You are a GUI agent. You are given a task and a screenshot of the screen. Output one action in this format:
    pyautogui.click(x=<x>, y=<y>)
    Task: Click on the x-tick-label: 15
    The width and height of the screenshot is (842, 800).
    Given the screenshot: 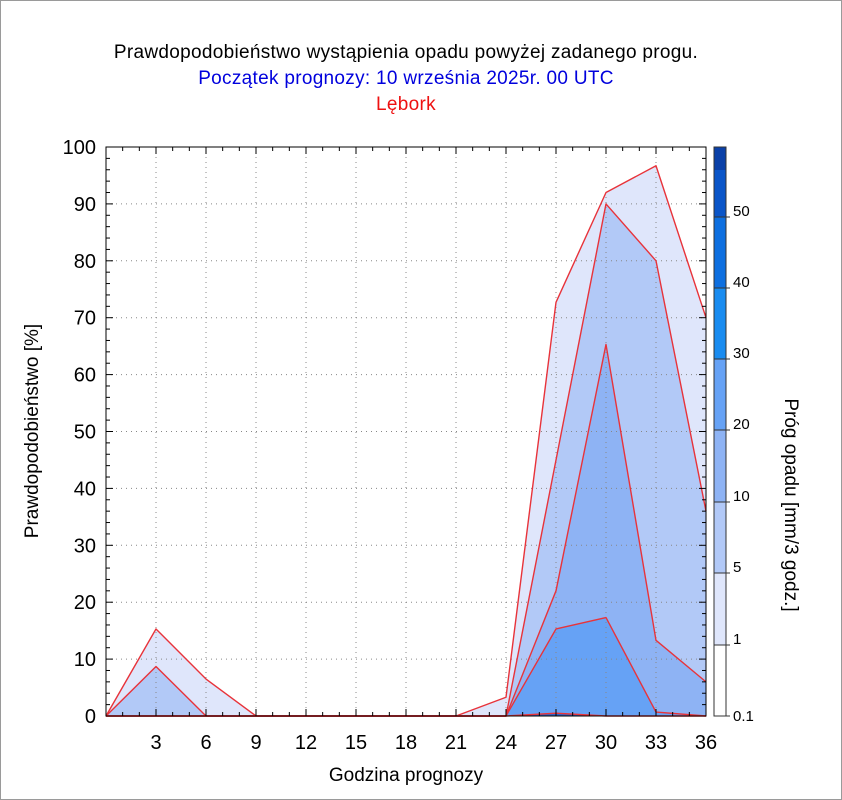 What is the action you would take?
    pyautogui.click(x=356, y=743)
    